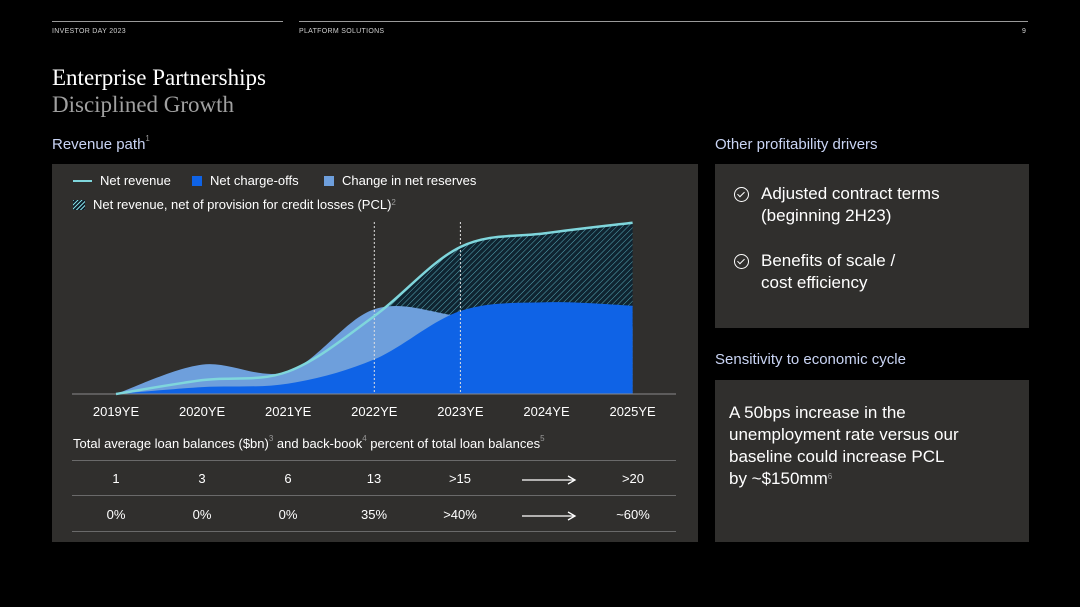 The height and width of the screenshot is (607, 1080). Describe the element at coordinates (632, 411) in the screenshot. I see `x-tick-label: 2025YE` at that location.